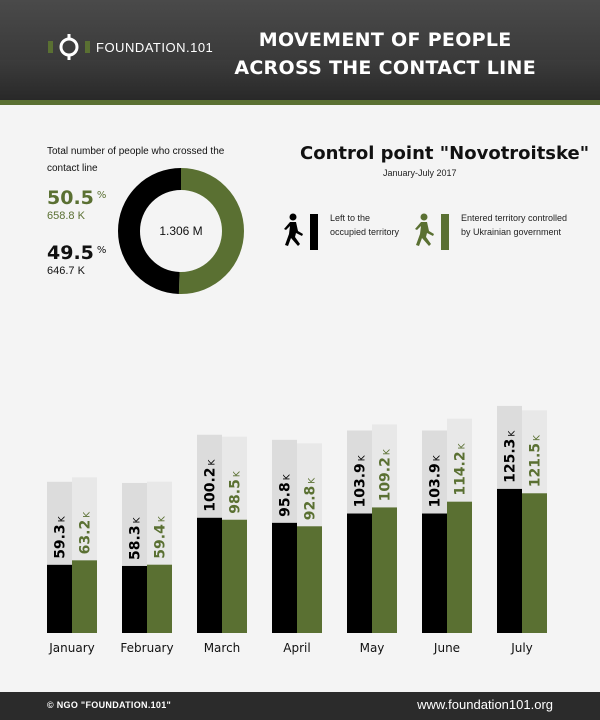  I want to click on left-percent-value: 49.5, so click(70, 253).